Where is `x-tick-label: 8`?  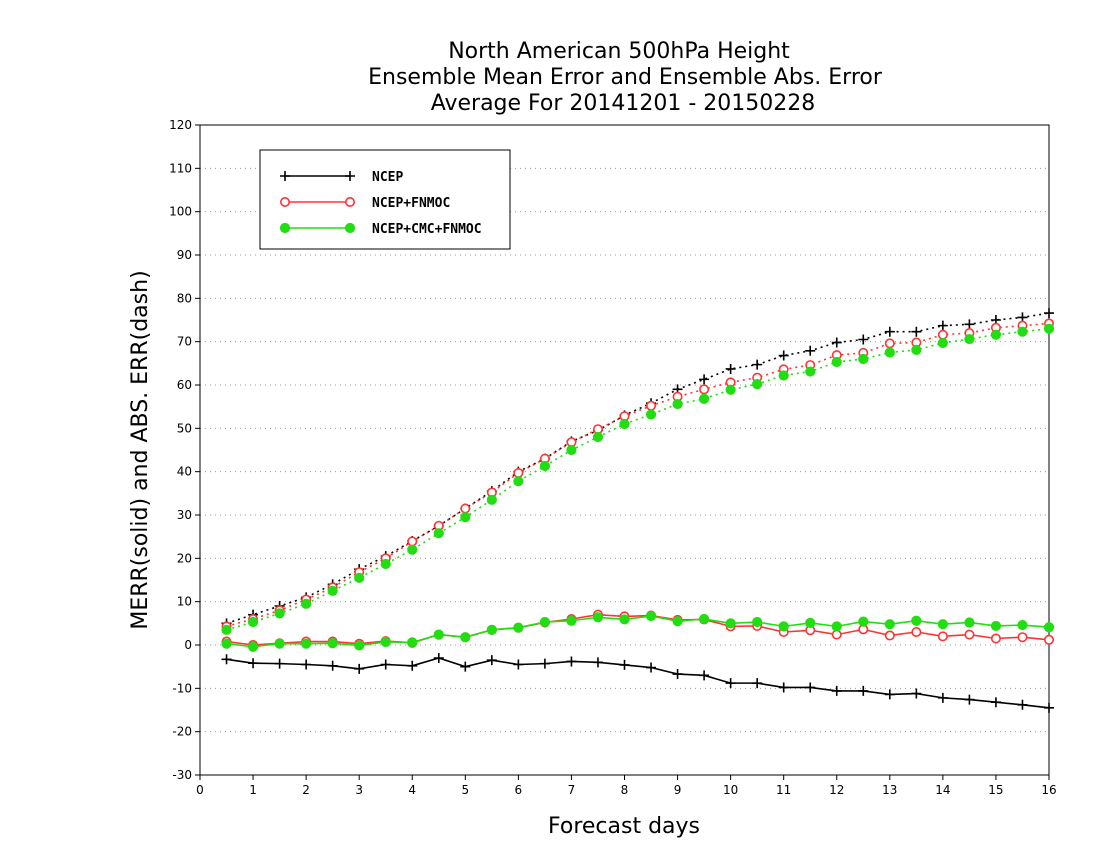 x-tick-label: 8 is located at coordinates (625, 790).